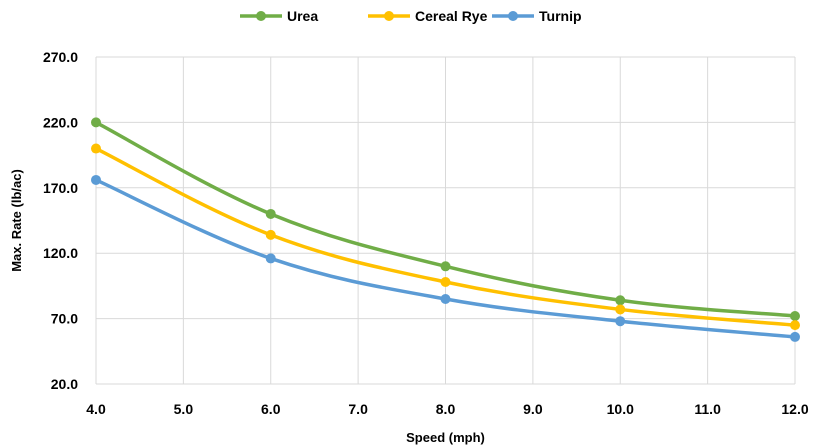  What do you see at coordinates (261, 16) in the screenshot?
I see `legend-marker-urea` at bounding box center [261, 16].